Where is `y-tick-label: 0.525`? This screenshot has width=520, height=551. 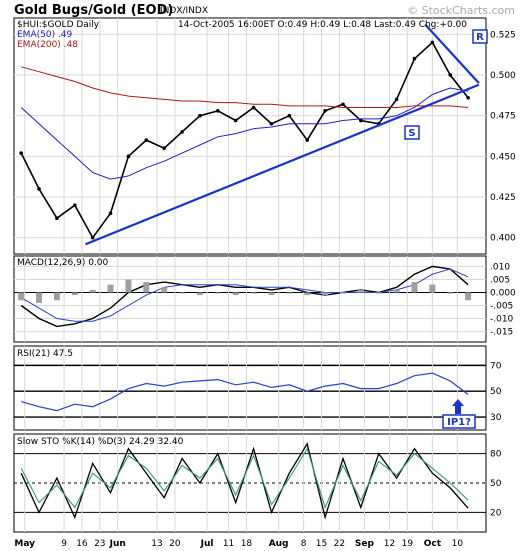 y-tick-label: 0.525 is located at coordinates (503, 35).